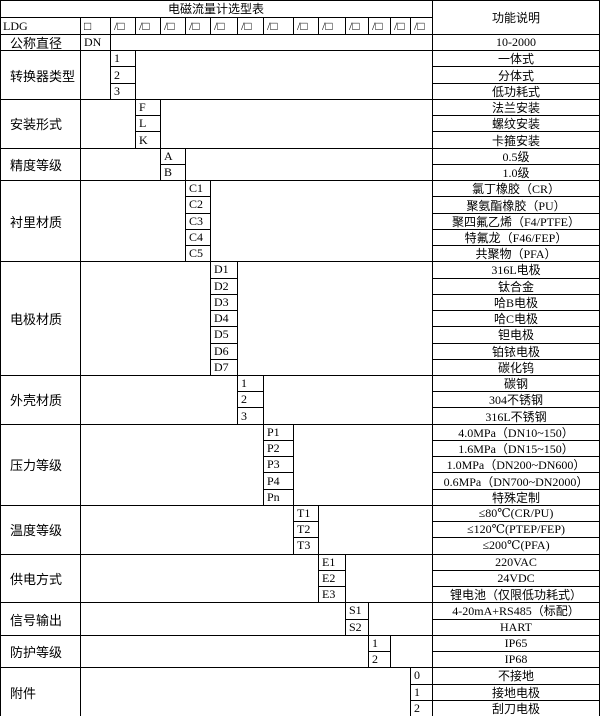 Image resolution: width=600 pixels, height=716 pixels. What do you see at coordinates (516, 319) in the screenshot?
I see `option-description: 哈C电极` at bounding box center [516, 319].